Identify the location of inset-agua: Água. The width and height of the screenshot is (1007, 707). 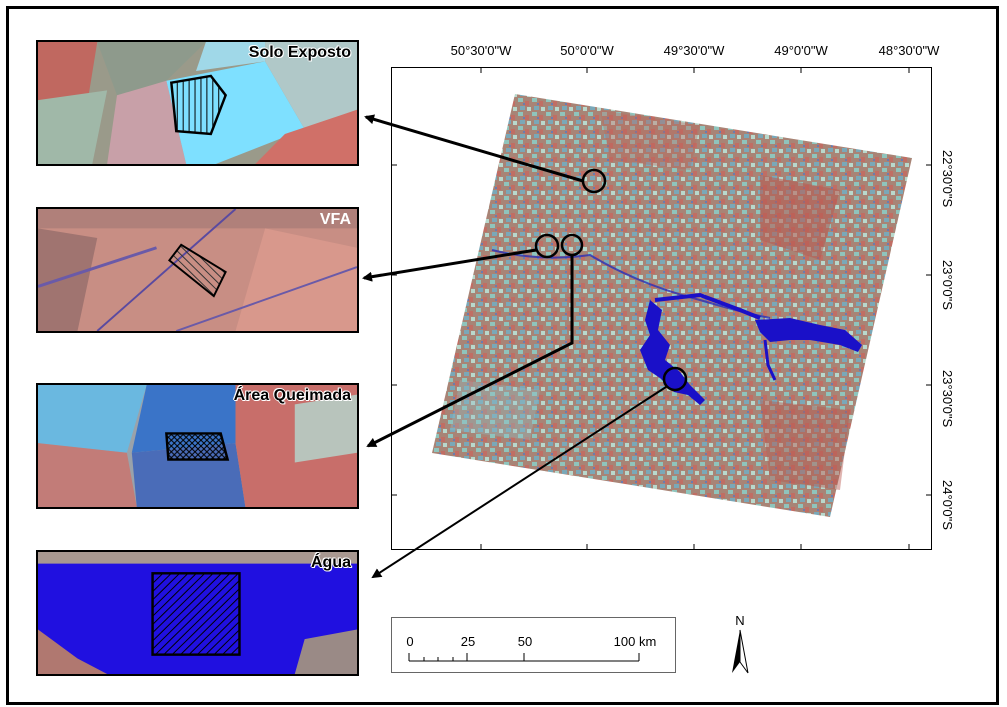
(197, 613).